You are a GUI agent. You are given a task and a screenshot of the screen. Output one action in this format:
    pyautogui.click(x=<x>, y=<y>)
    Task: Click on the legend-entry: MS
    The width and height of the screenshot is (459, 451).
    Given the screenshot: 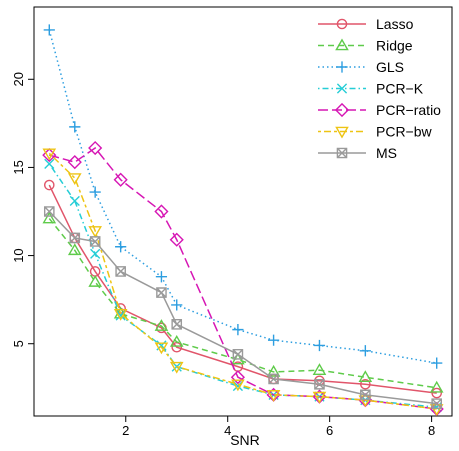 What is the action you would take?
    pyautogui.click(x=357, y=153)
    